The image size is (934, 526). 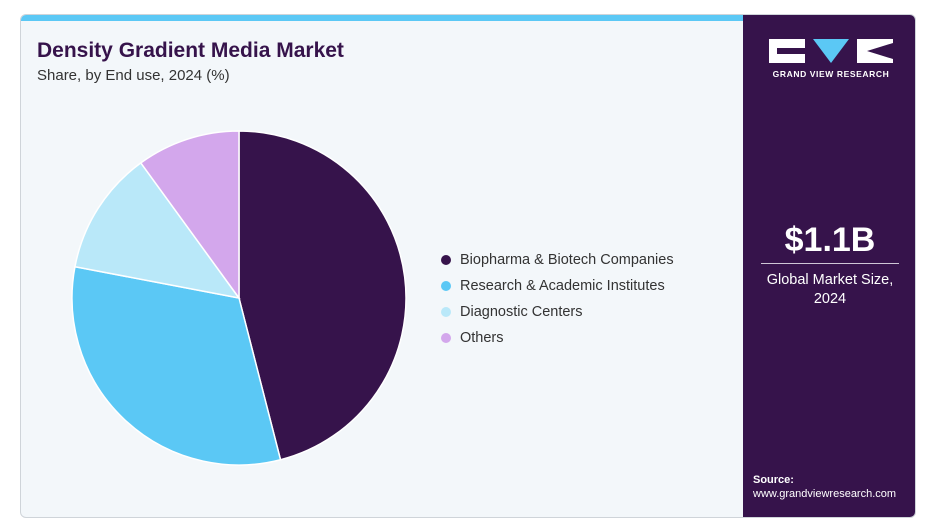 I want to click on grand-view-research-logo-icon, so click(x=831, y=51).